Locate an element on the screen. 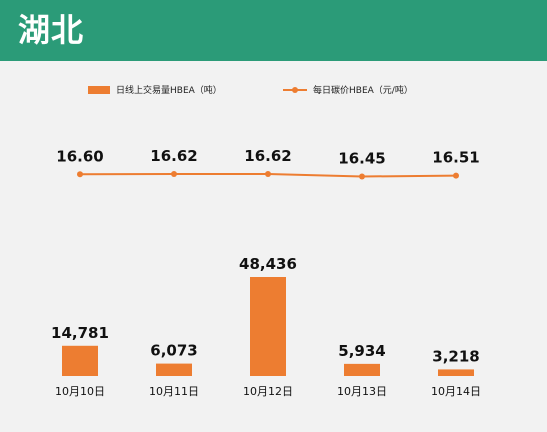  x-tick-label: 10月14日 is located at coordinates (456, 391).